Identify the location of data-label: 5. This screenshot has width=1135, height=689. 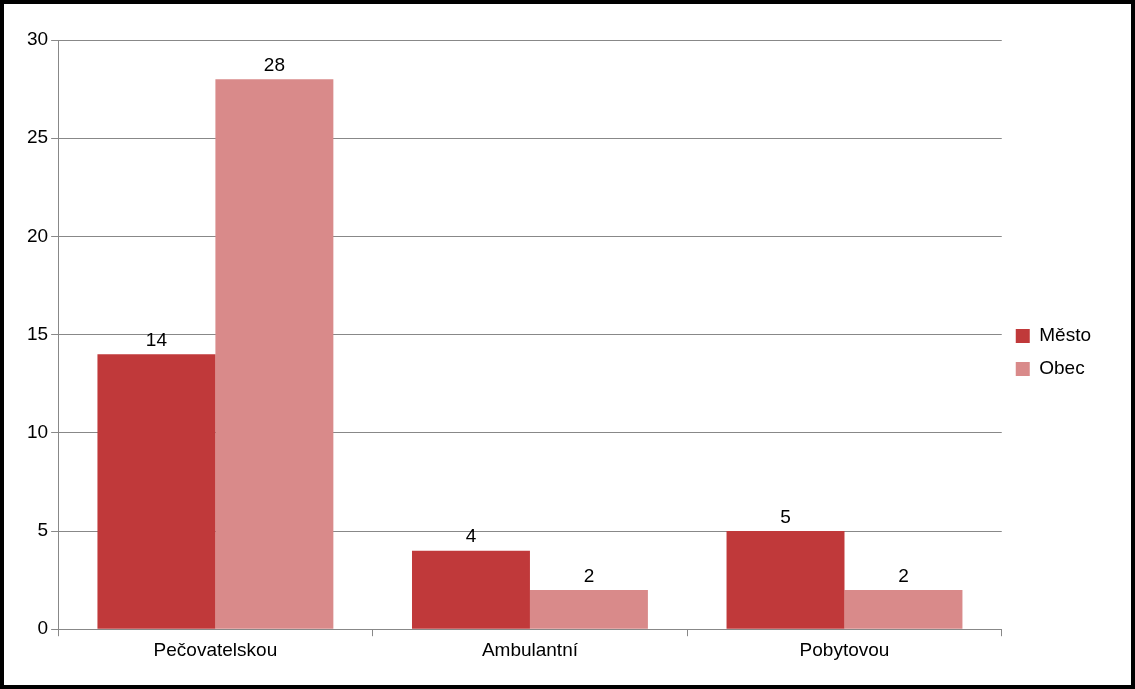
(785, 516).